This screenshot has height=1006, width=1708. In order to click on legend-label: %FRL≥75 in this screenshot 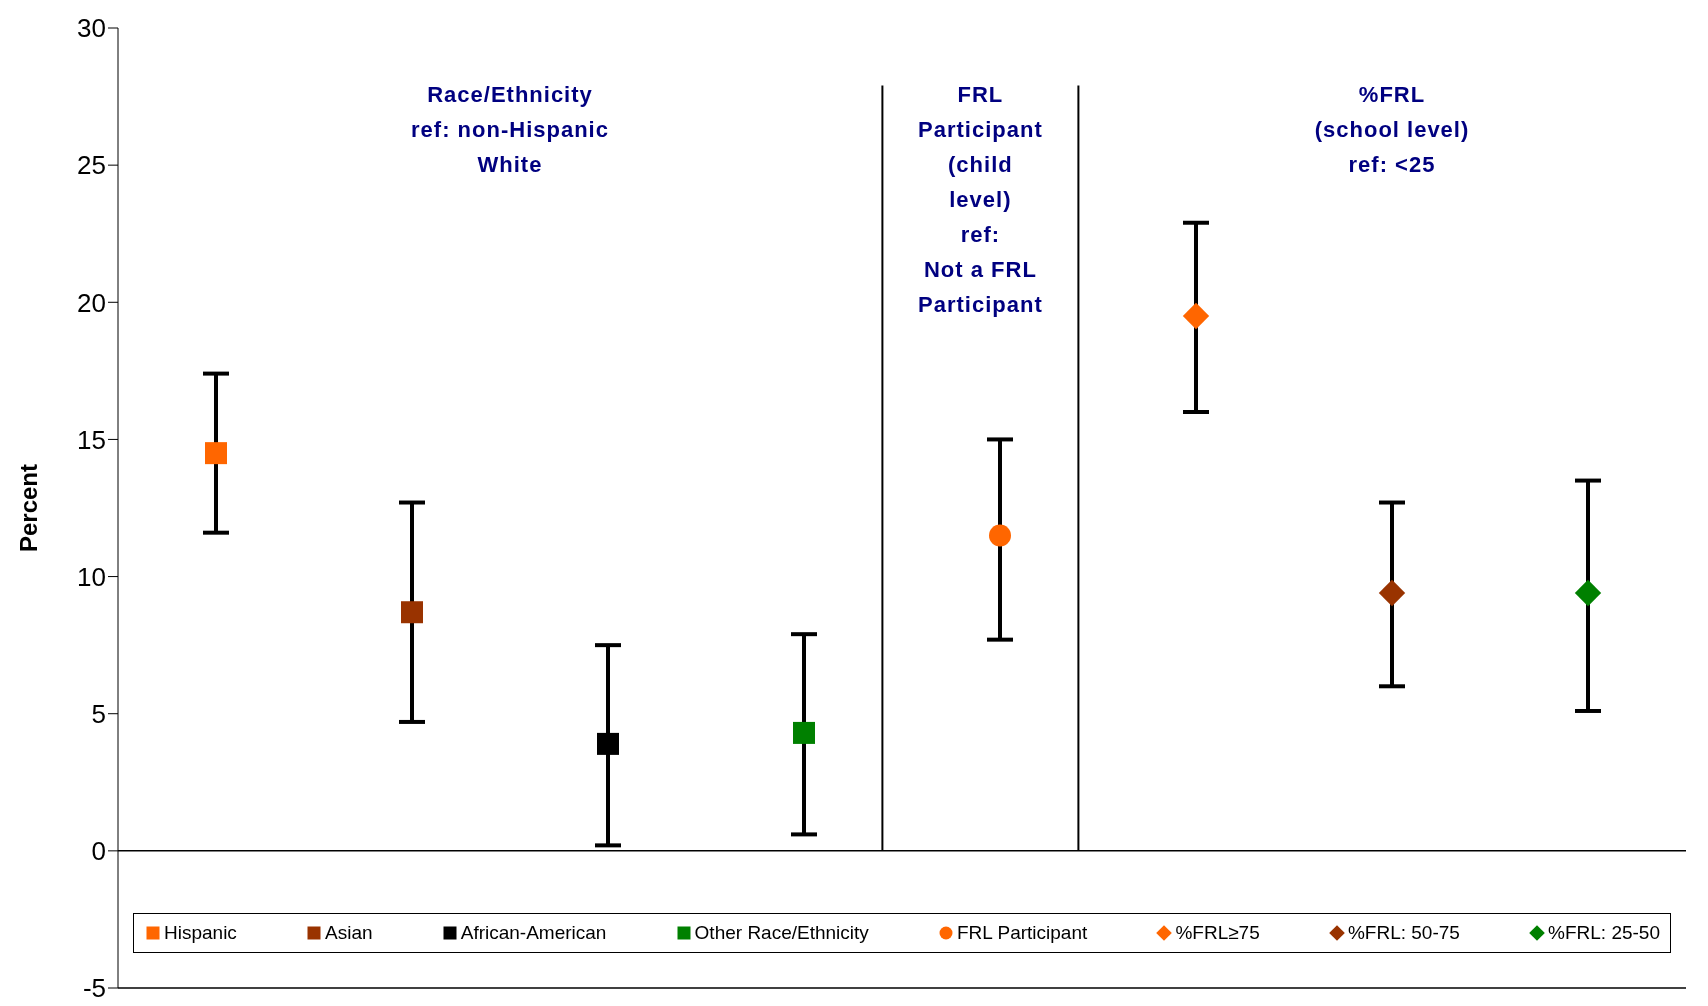, I will do `click(1217, 933)`.